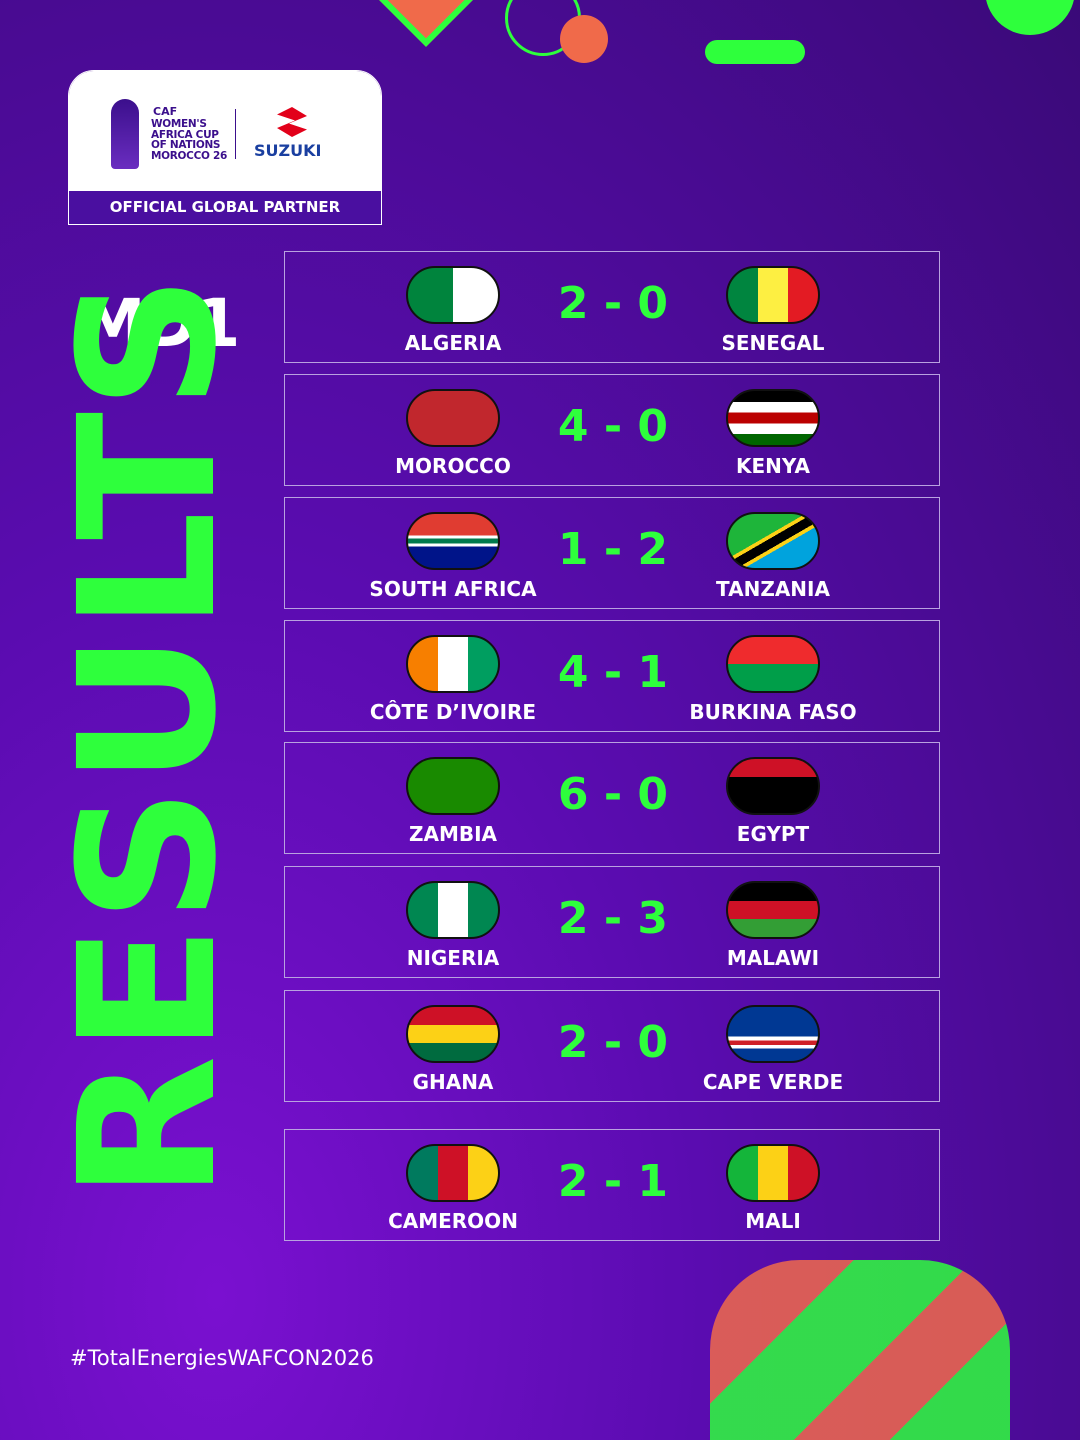  Describe the element at coordinates (773, 712) in the screenshot. I see `away-team: BURKINA FASO` at that location.